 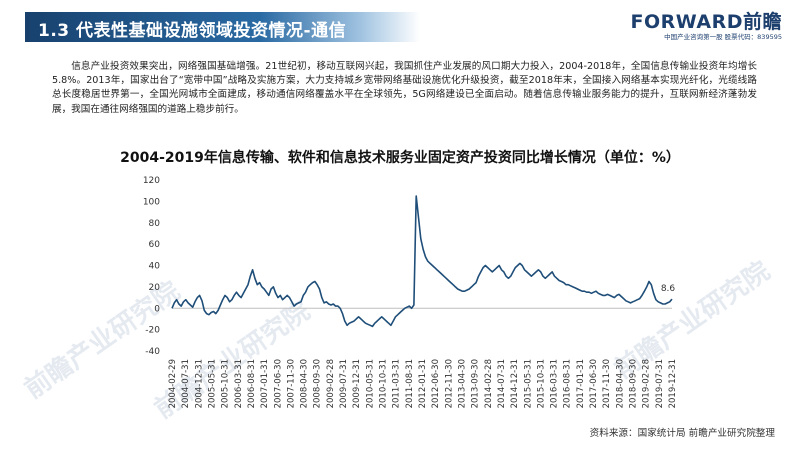 I want to click on x-tick-label: 2007-06-30, so click(x=278, y=383).